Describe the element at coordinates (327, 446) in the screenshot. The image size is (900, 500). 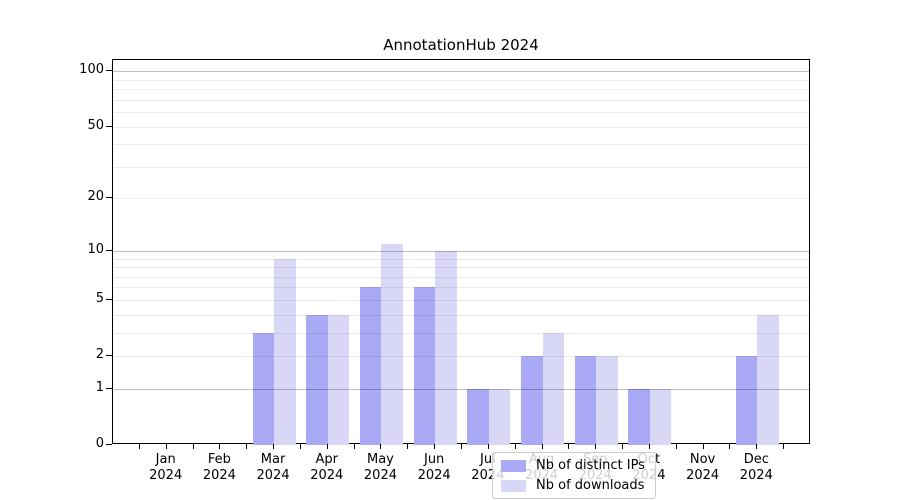
I see `x-tick-mark-apr` at that location.